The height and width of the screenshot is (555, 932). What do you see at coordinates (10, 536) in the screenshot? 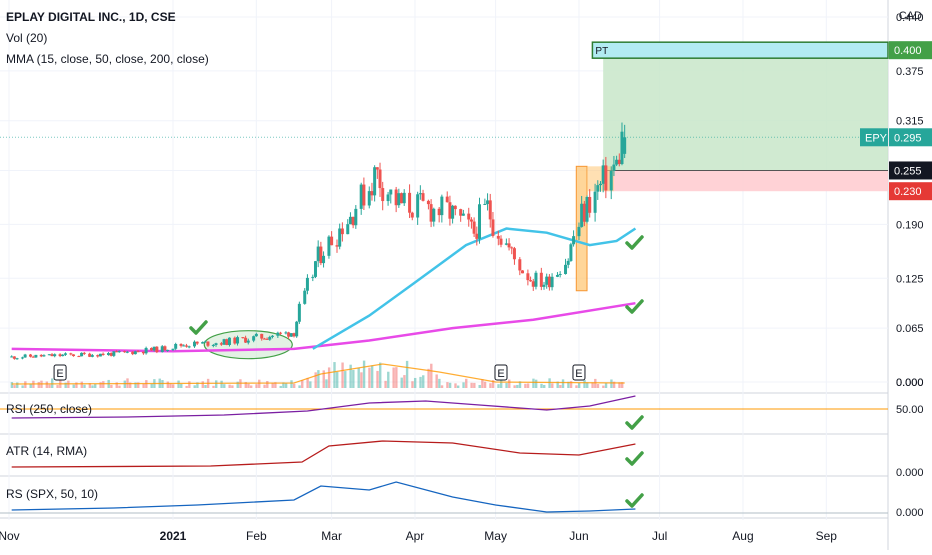
I see `x-tick-label: Nov` at bounding box center [10, 536].